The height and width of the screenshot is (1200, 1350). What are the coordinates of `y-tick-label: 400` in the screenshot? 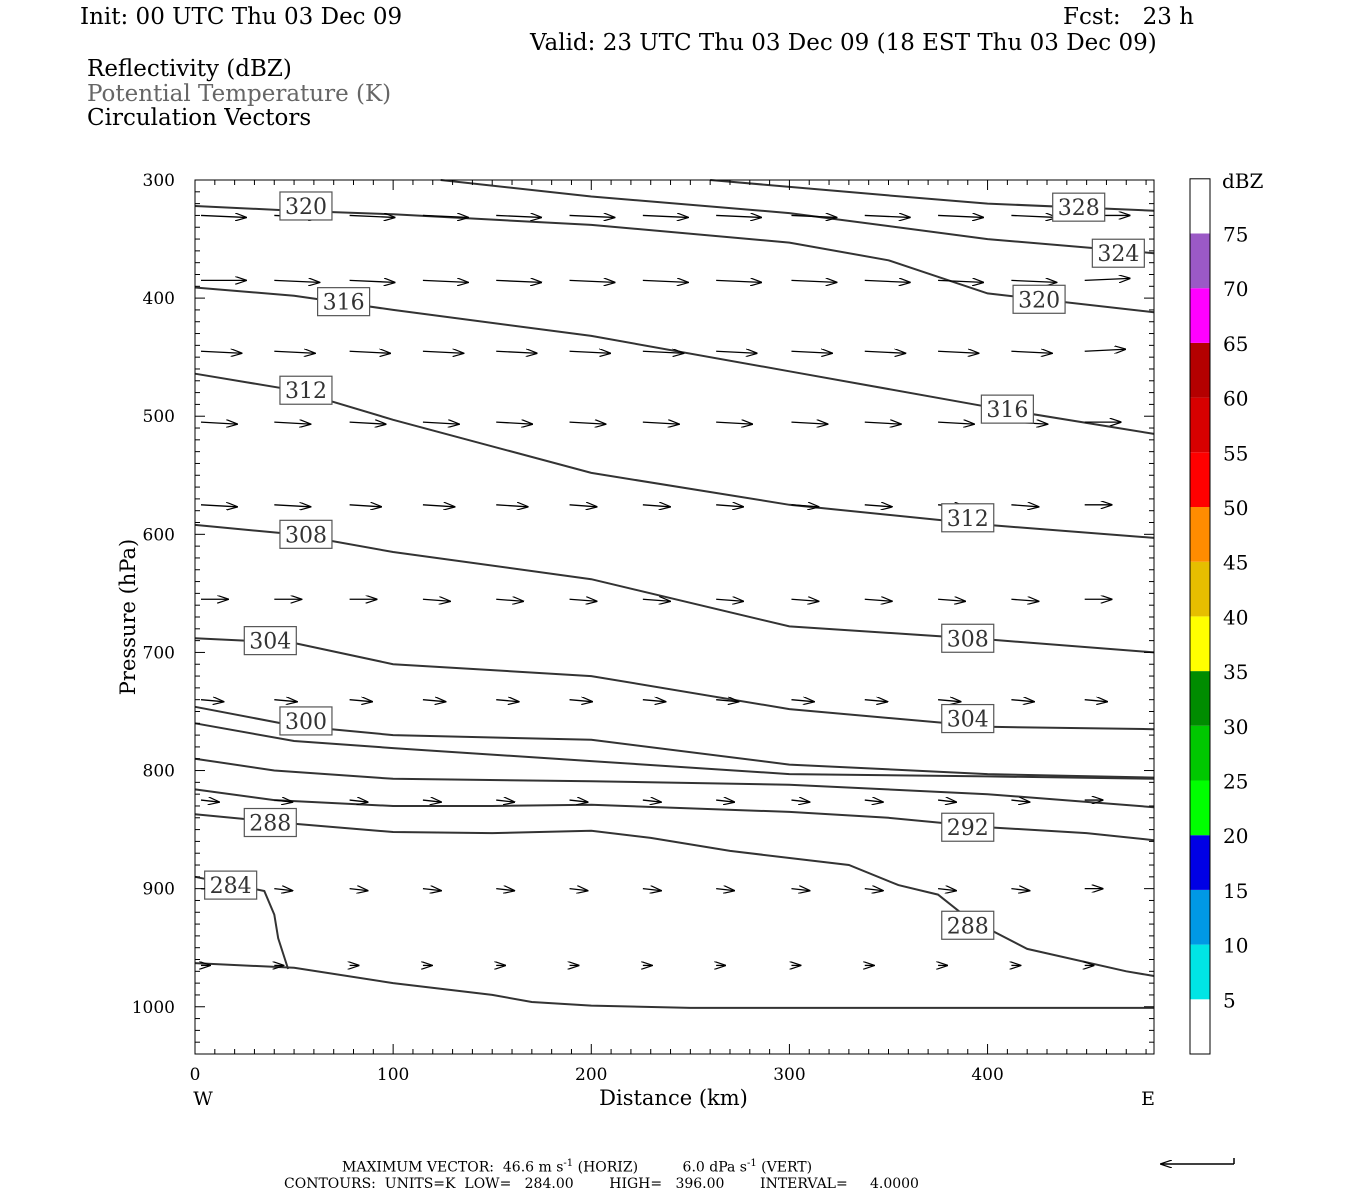 It's located at (159, 299).